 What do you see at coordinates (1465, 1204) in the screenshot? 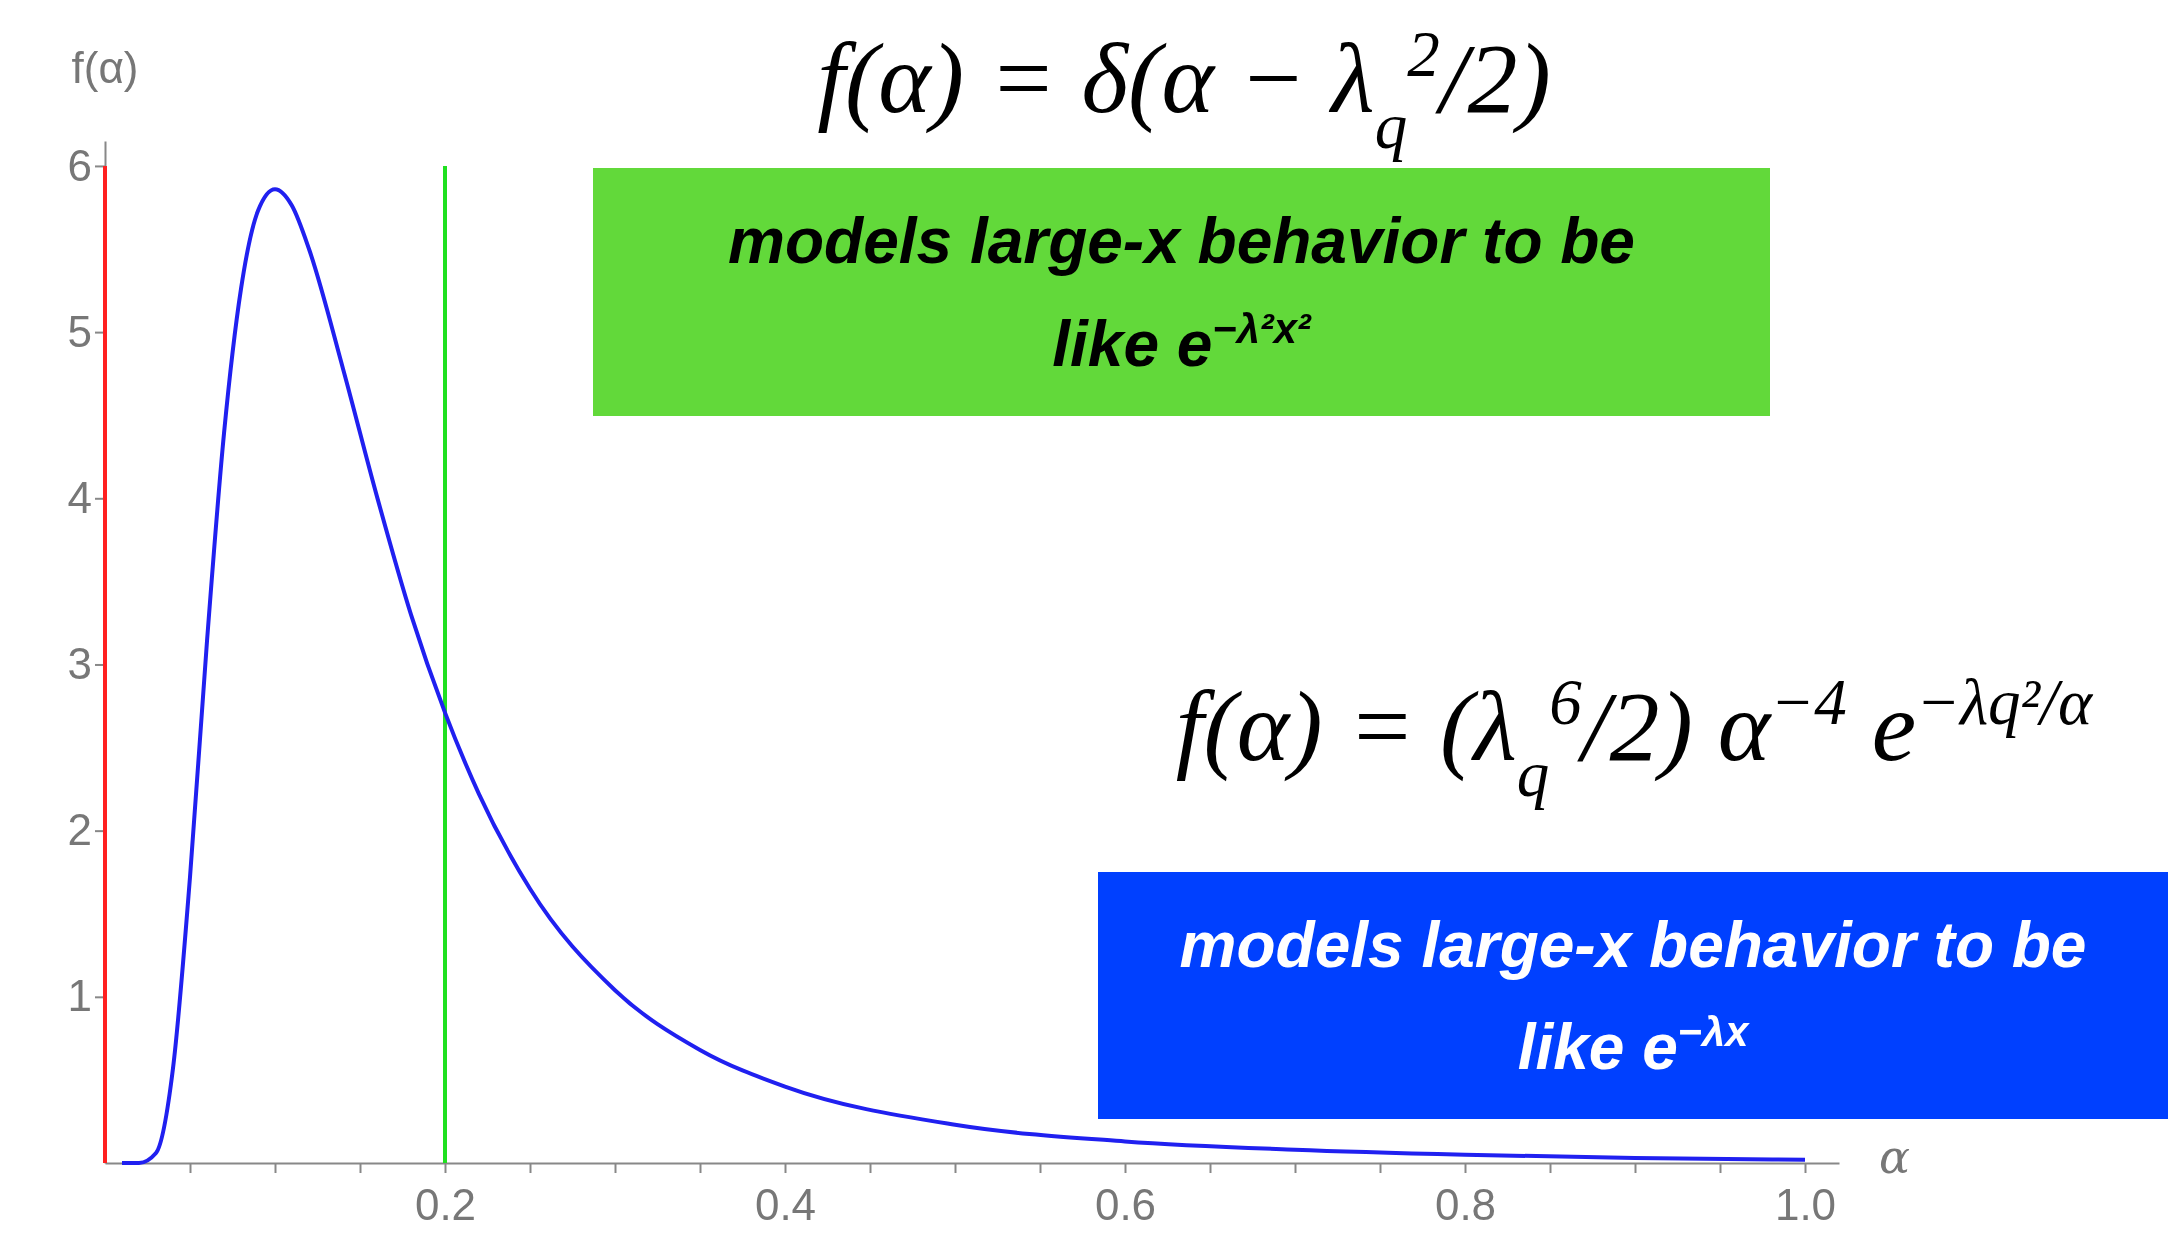
I see `x-tick-label: 0.8` at bounding box center [1465, 1204].